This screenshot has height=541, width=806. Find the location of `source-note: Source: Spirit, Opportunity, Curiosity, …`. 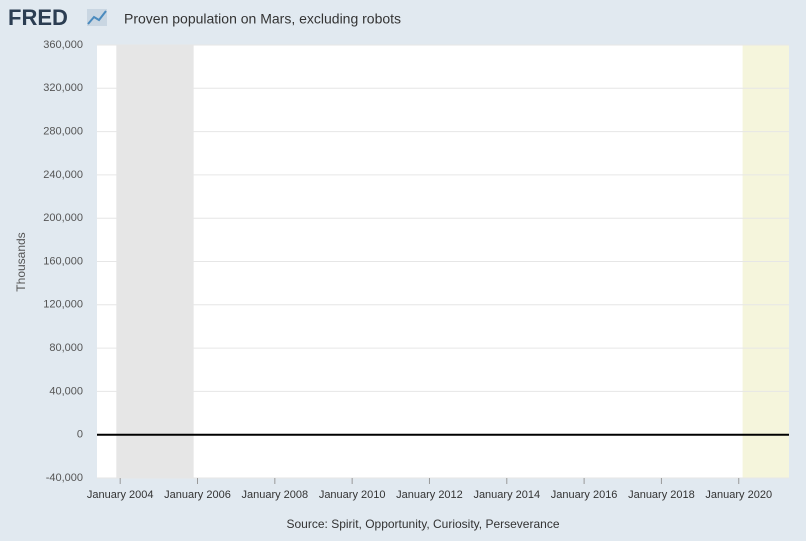

source-note: Source: Spirit, Opportunity, Curiosity, … is located at coordinates (423, 524).